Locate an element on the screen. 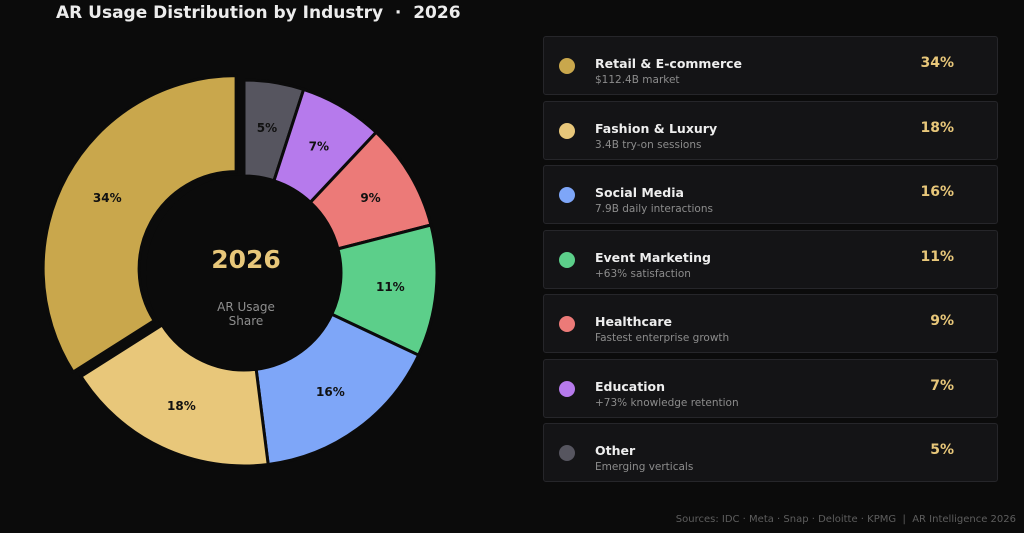 Image resolution: width=1024 pixels, height=533 pixels. donut-hole is located at coordinates (244, 273).